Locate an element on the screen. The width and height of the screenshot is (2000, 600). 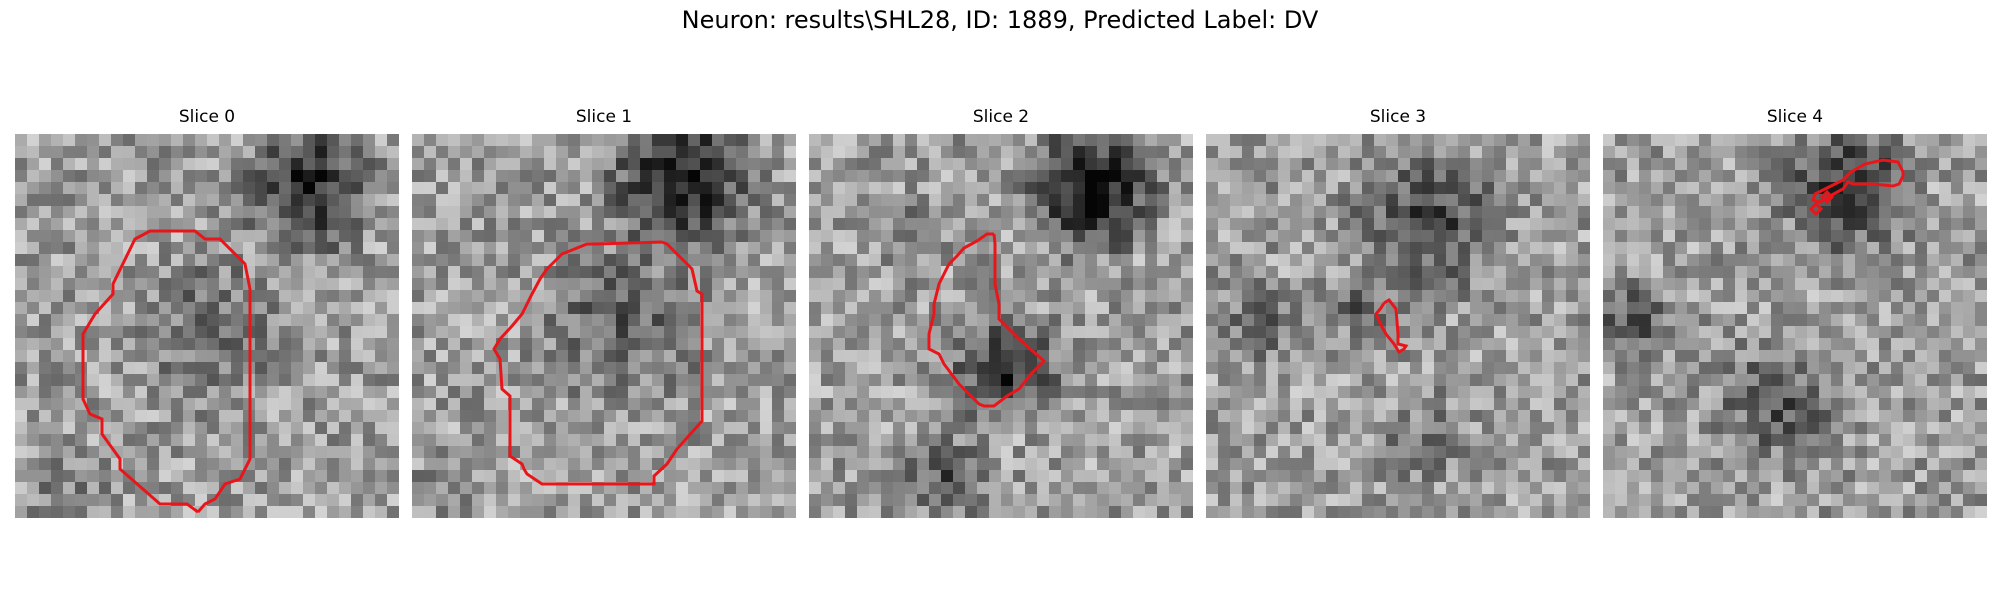
slice-title: Slice 1 is located at coordinates (604, 117).